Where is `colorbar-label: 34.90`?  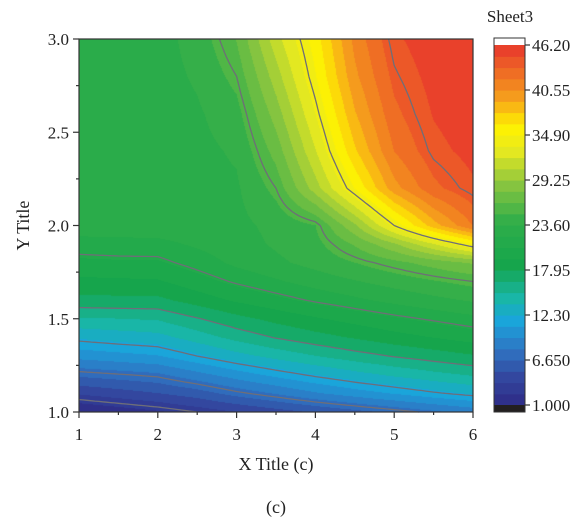 colorbar-label: 34.90 is located at coordinates (551, 135).